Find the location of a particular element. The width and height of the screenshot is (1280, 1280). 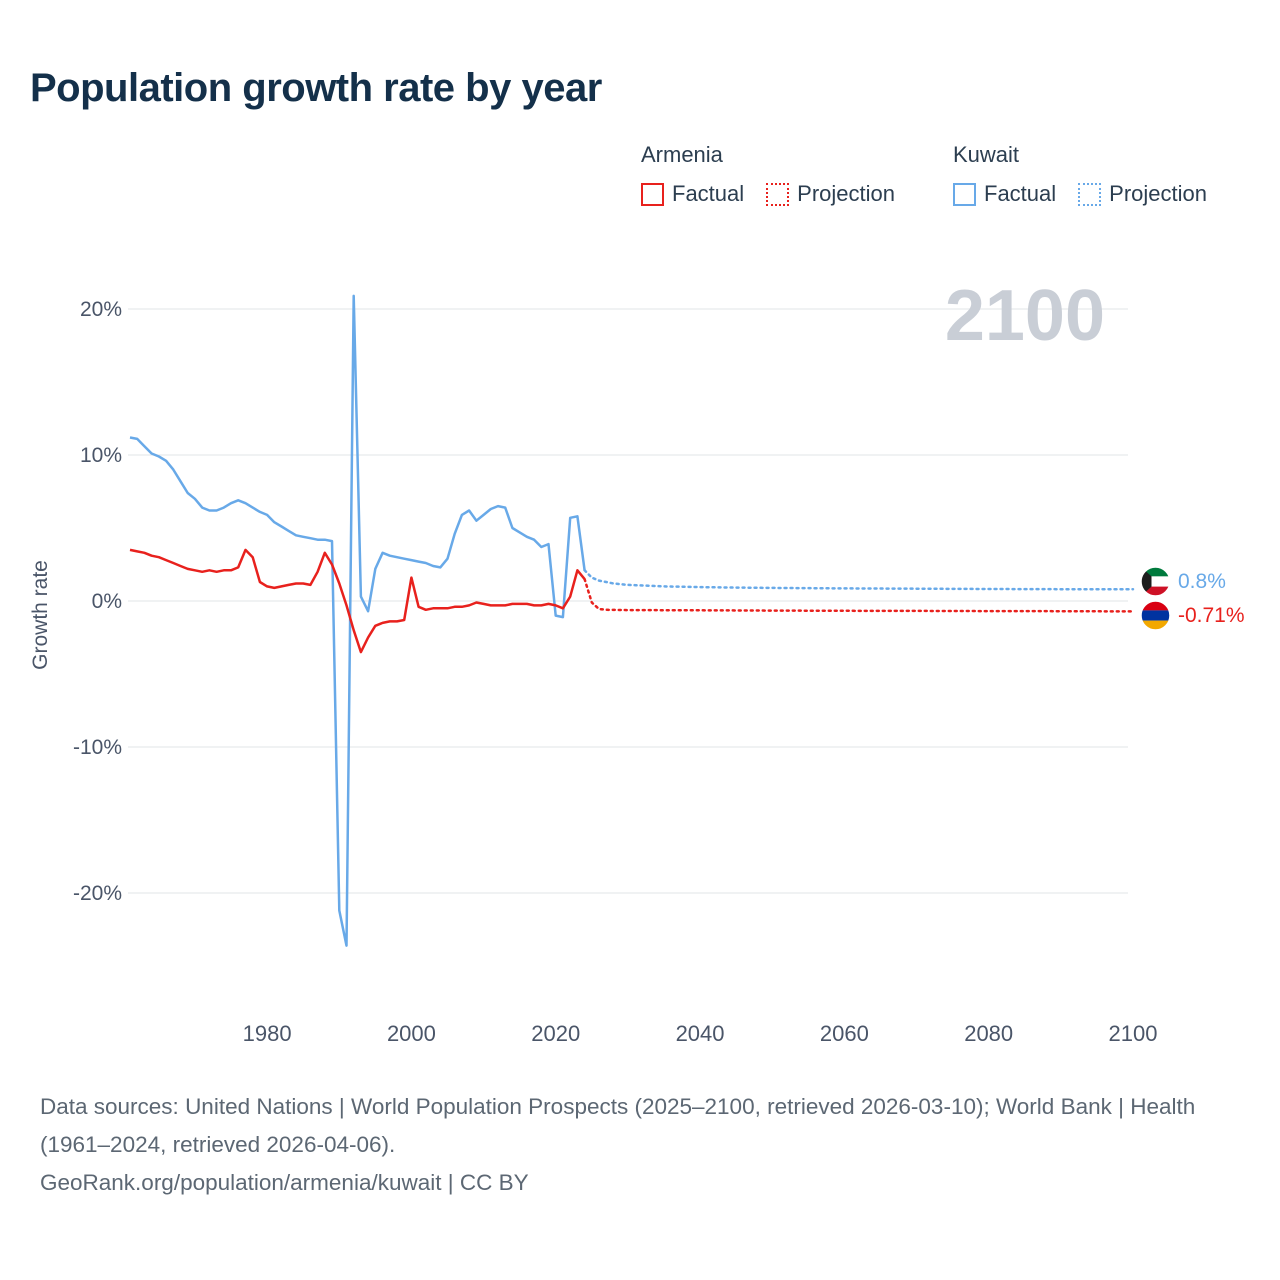

y-tick-label: 0% is located at coordinates (107, 601).